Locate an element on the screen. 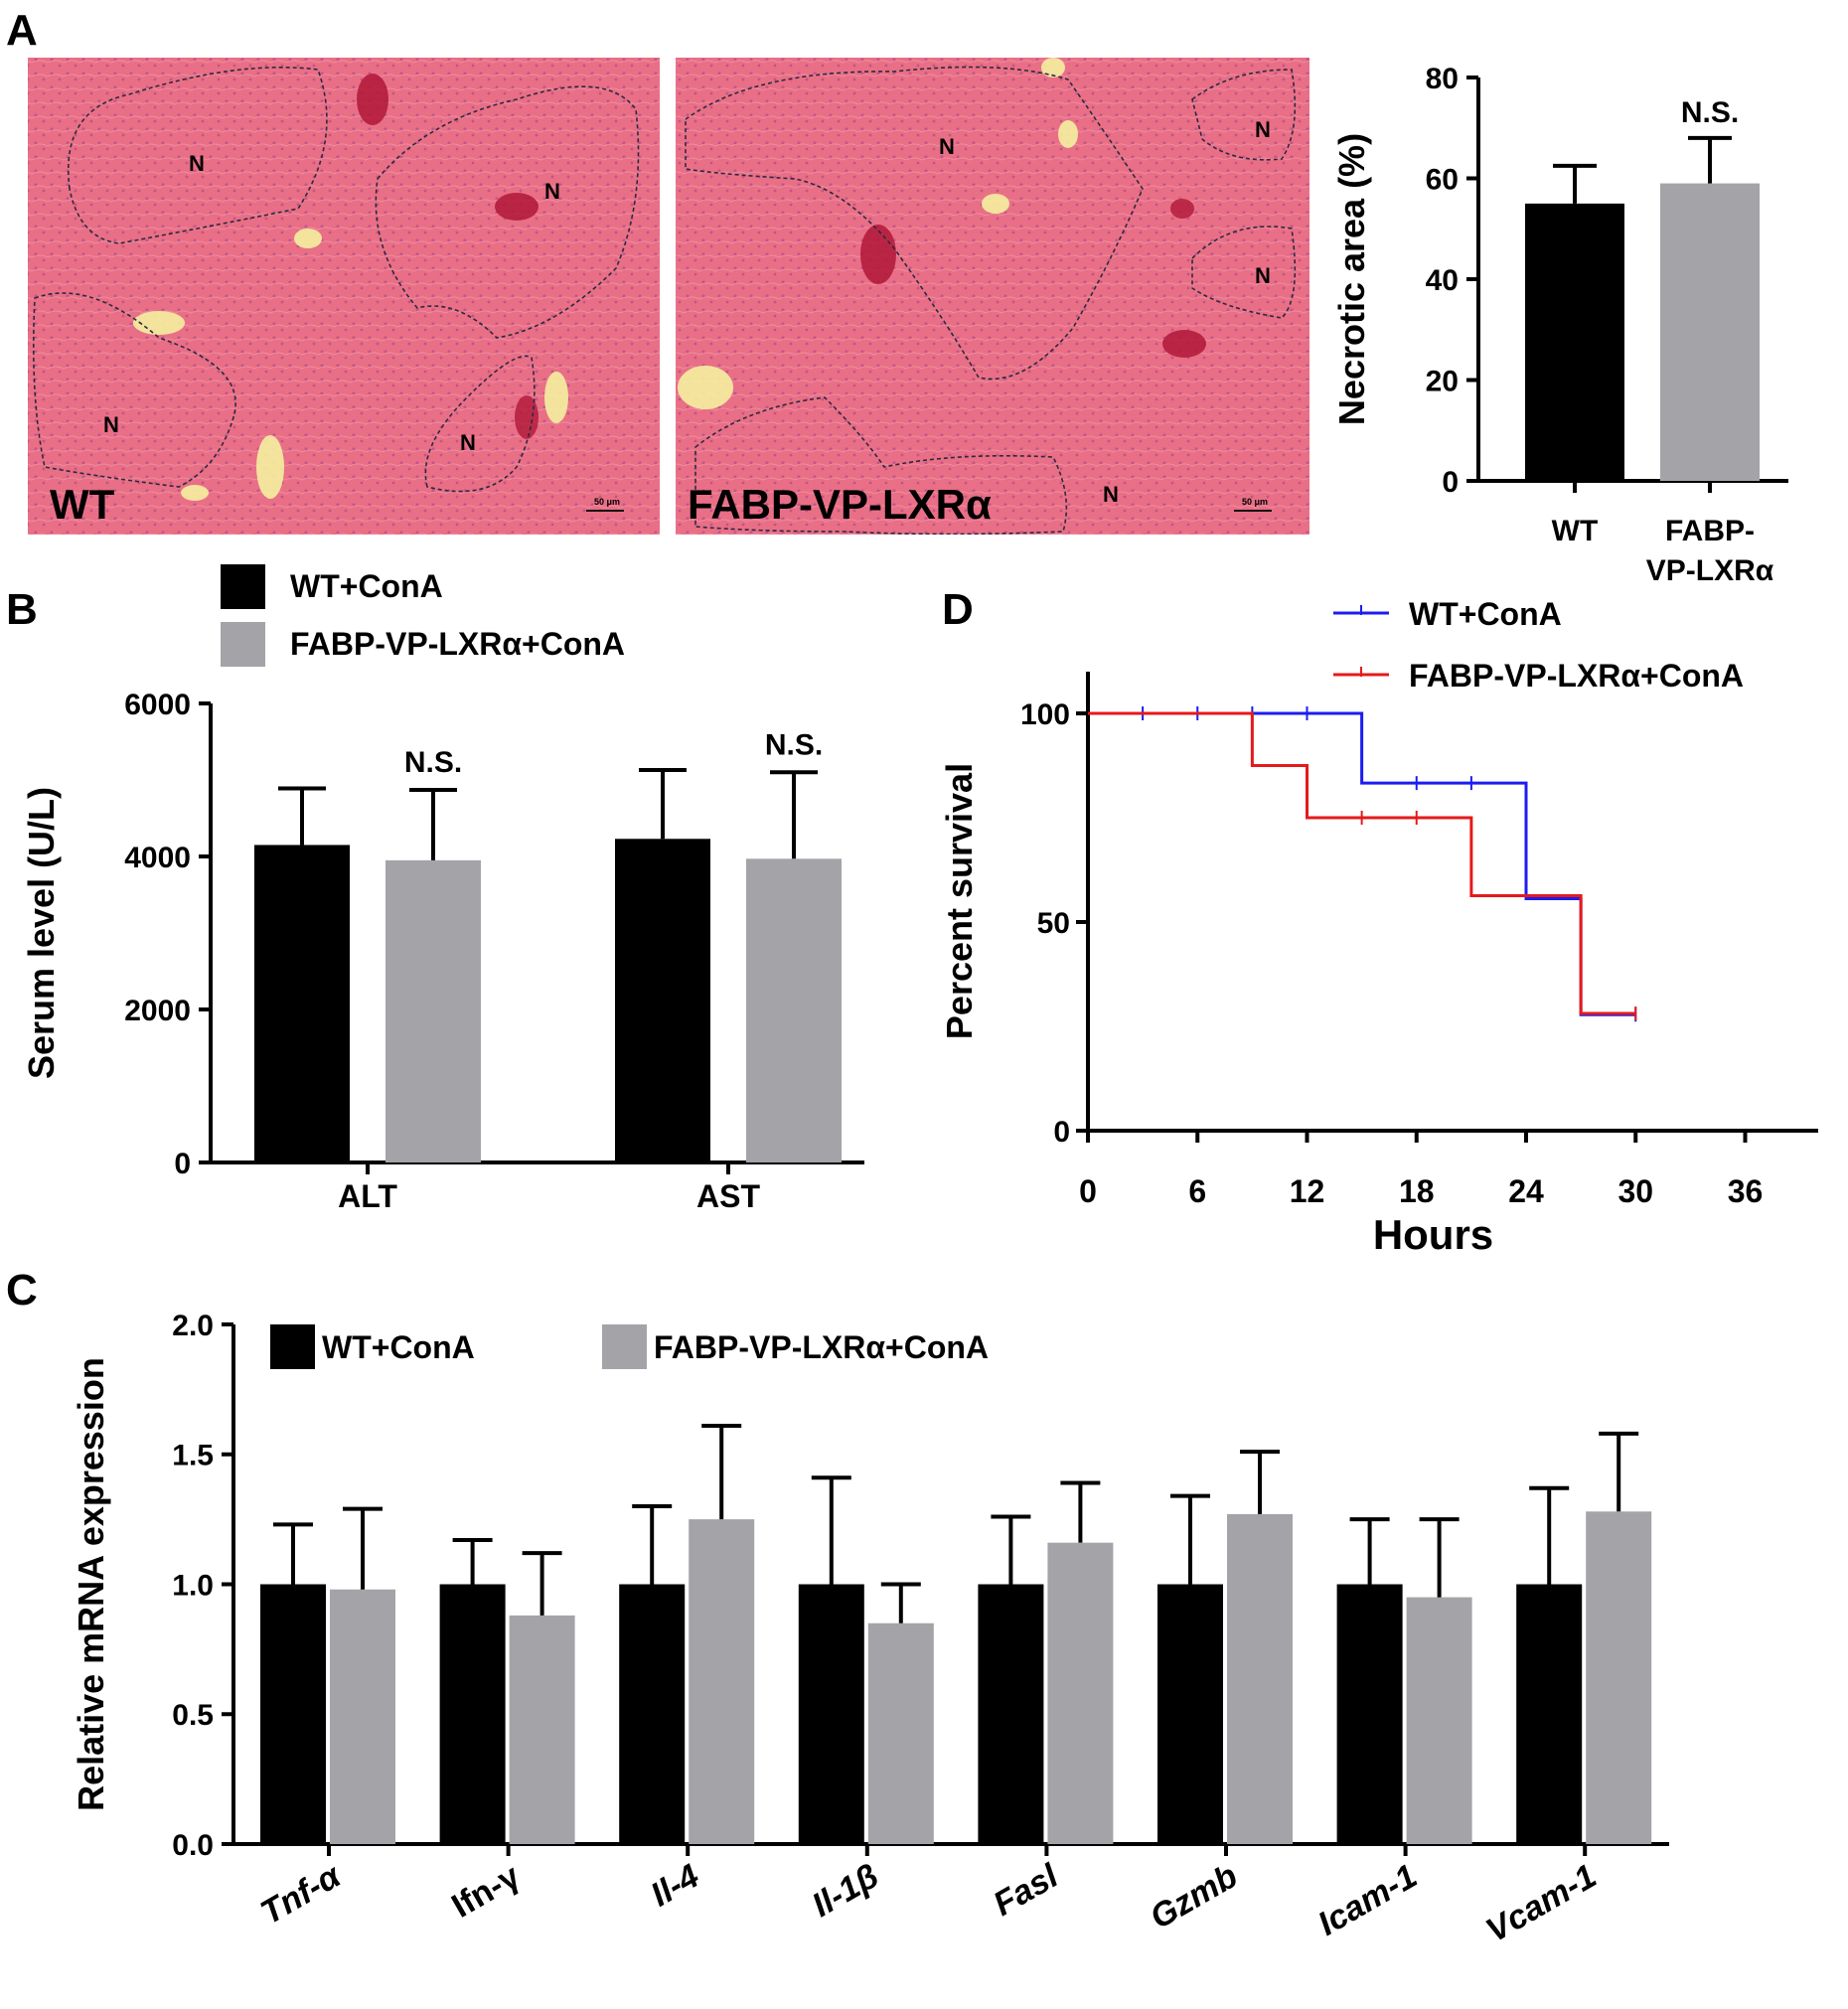 The height and width of the screenshot is (2009, 1848). panel-letter-d: D is located at coordinates (958, 609).